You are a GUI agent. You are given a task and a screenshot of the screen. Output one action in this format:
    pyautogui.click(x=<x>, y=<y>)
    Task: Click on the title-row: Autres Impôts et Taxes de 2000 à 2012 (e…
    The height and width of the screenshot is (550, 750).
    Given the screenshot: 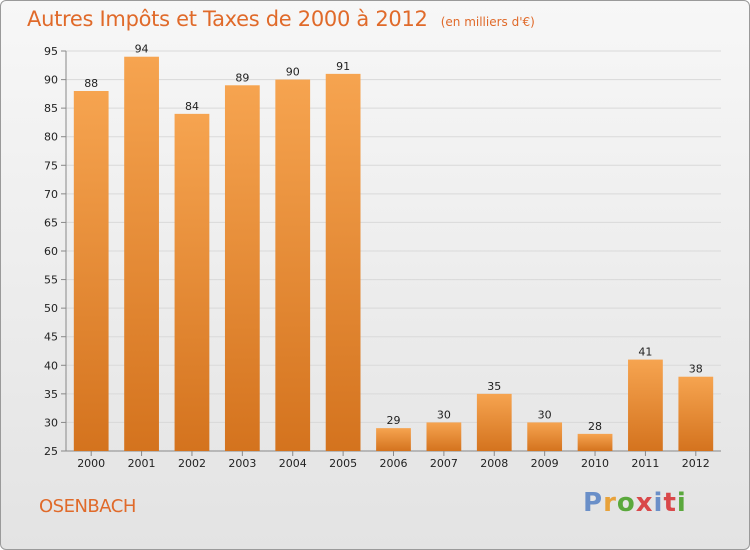 What is the action you would take?
    pyautogui.click(x=281, y=19)
    